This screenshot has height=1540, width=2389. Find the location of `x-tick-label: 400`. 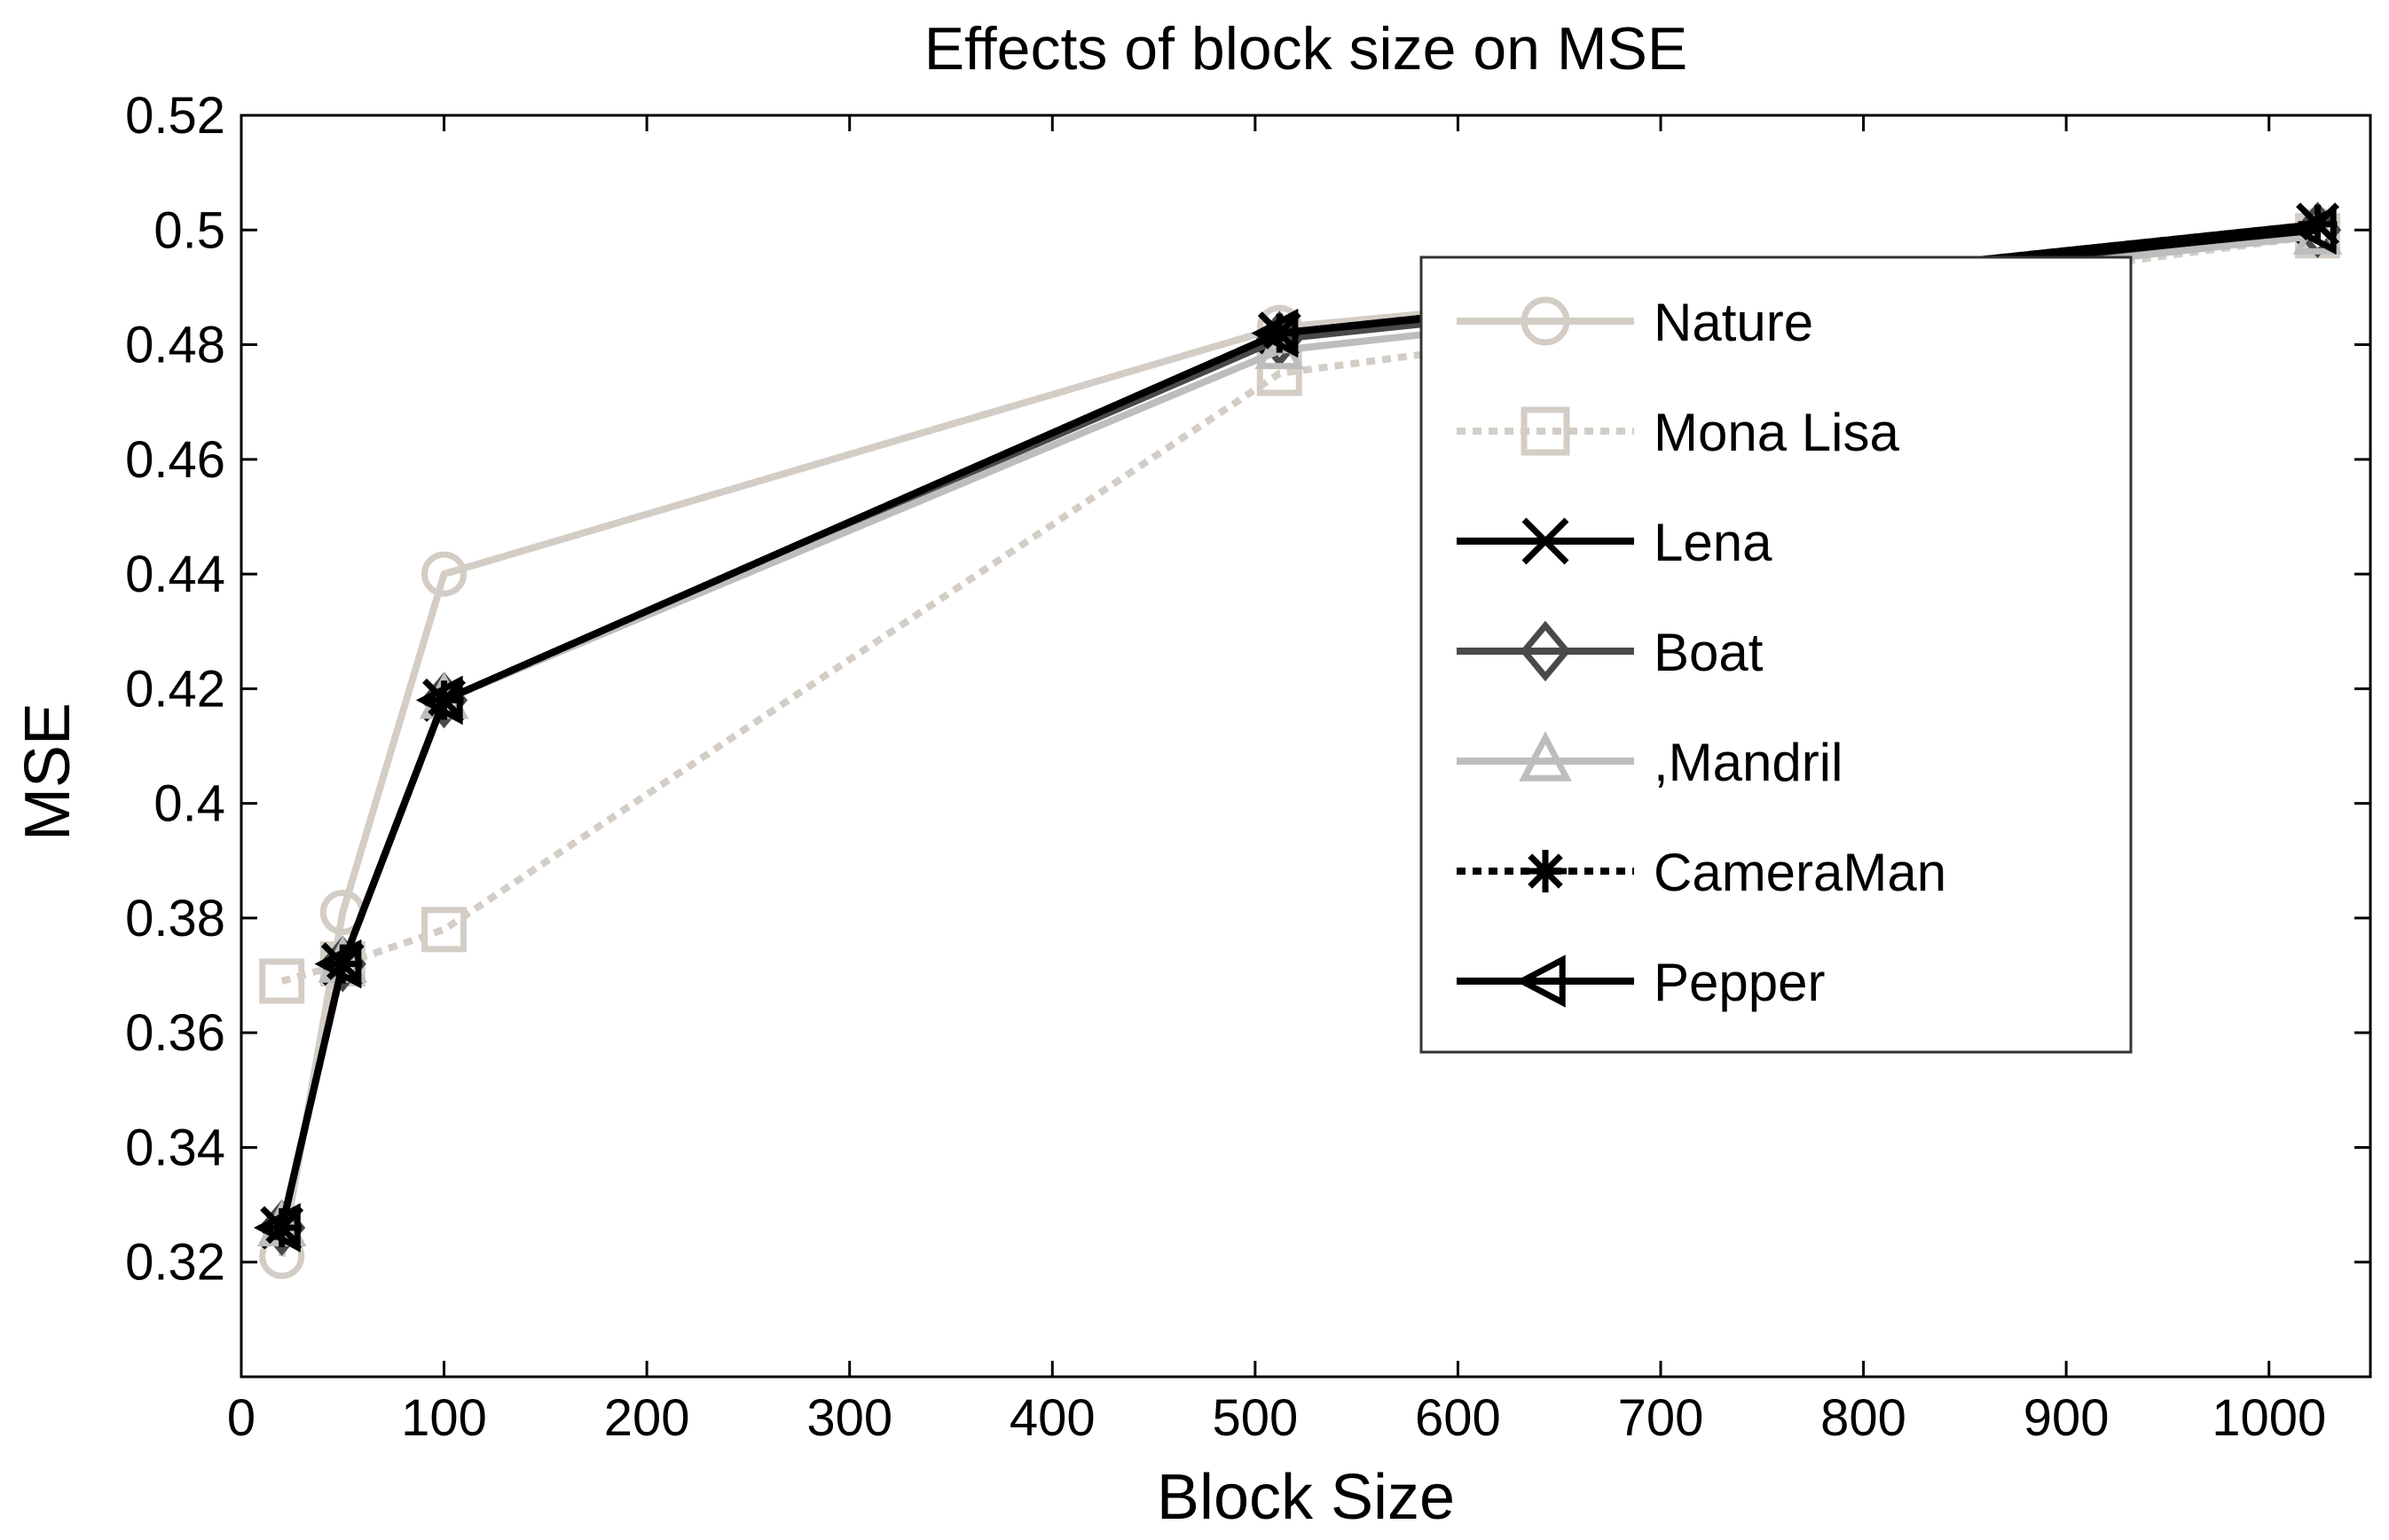

x-tick-label: 400 is located at coordinates (1053, 1418).